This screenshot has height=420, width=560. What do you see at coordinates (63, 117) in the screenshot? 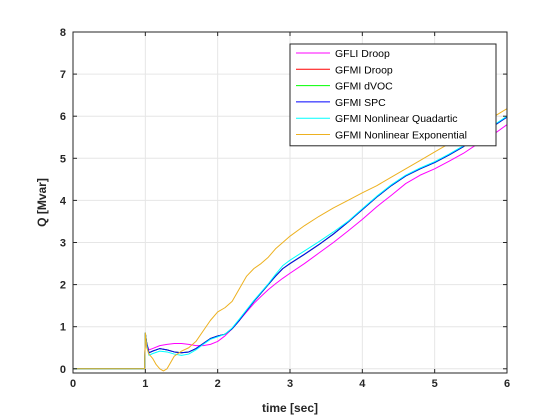
I see `y-tick-label: 6` at bounding box center [63, 117].